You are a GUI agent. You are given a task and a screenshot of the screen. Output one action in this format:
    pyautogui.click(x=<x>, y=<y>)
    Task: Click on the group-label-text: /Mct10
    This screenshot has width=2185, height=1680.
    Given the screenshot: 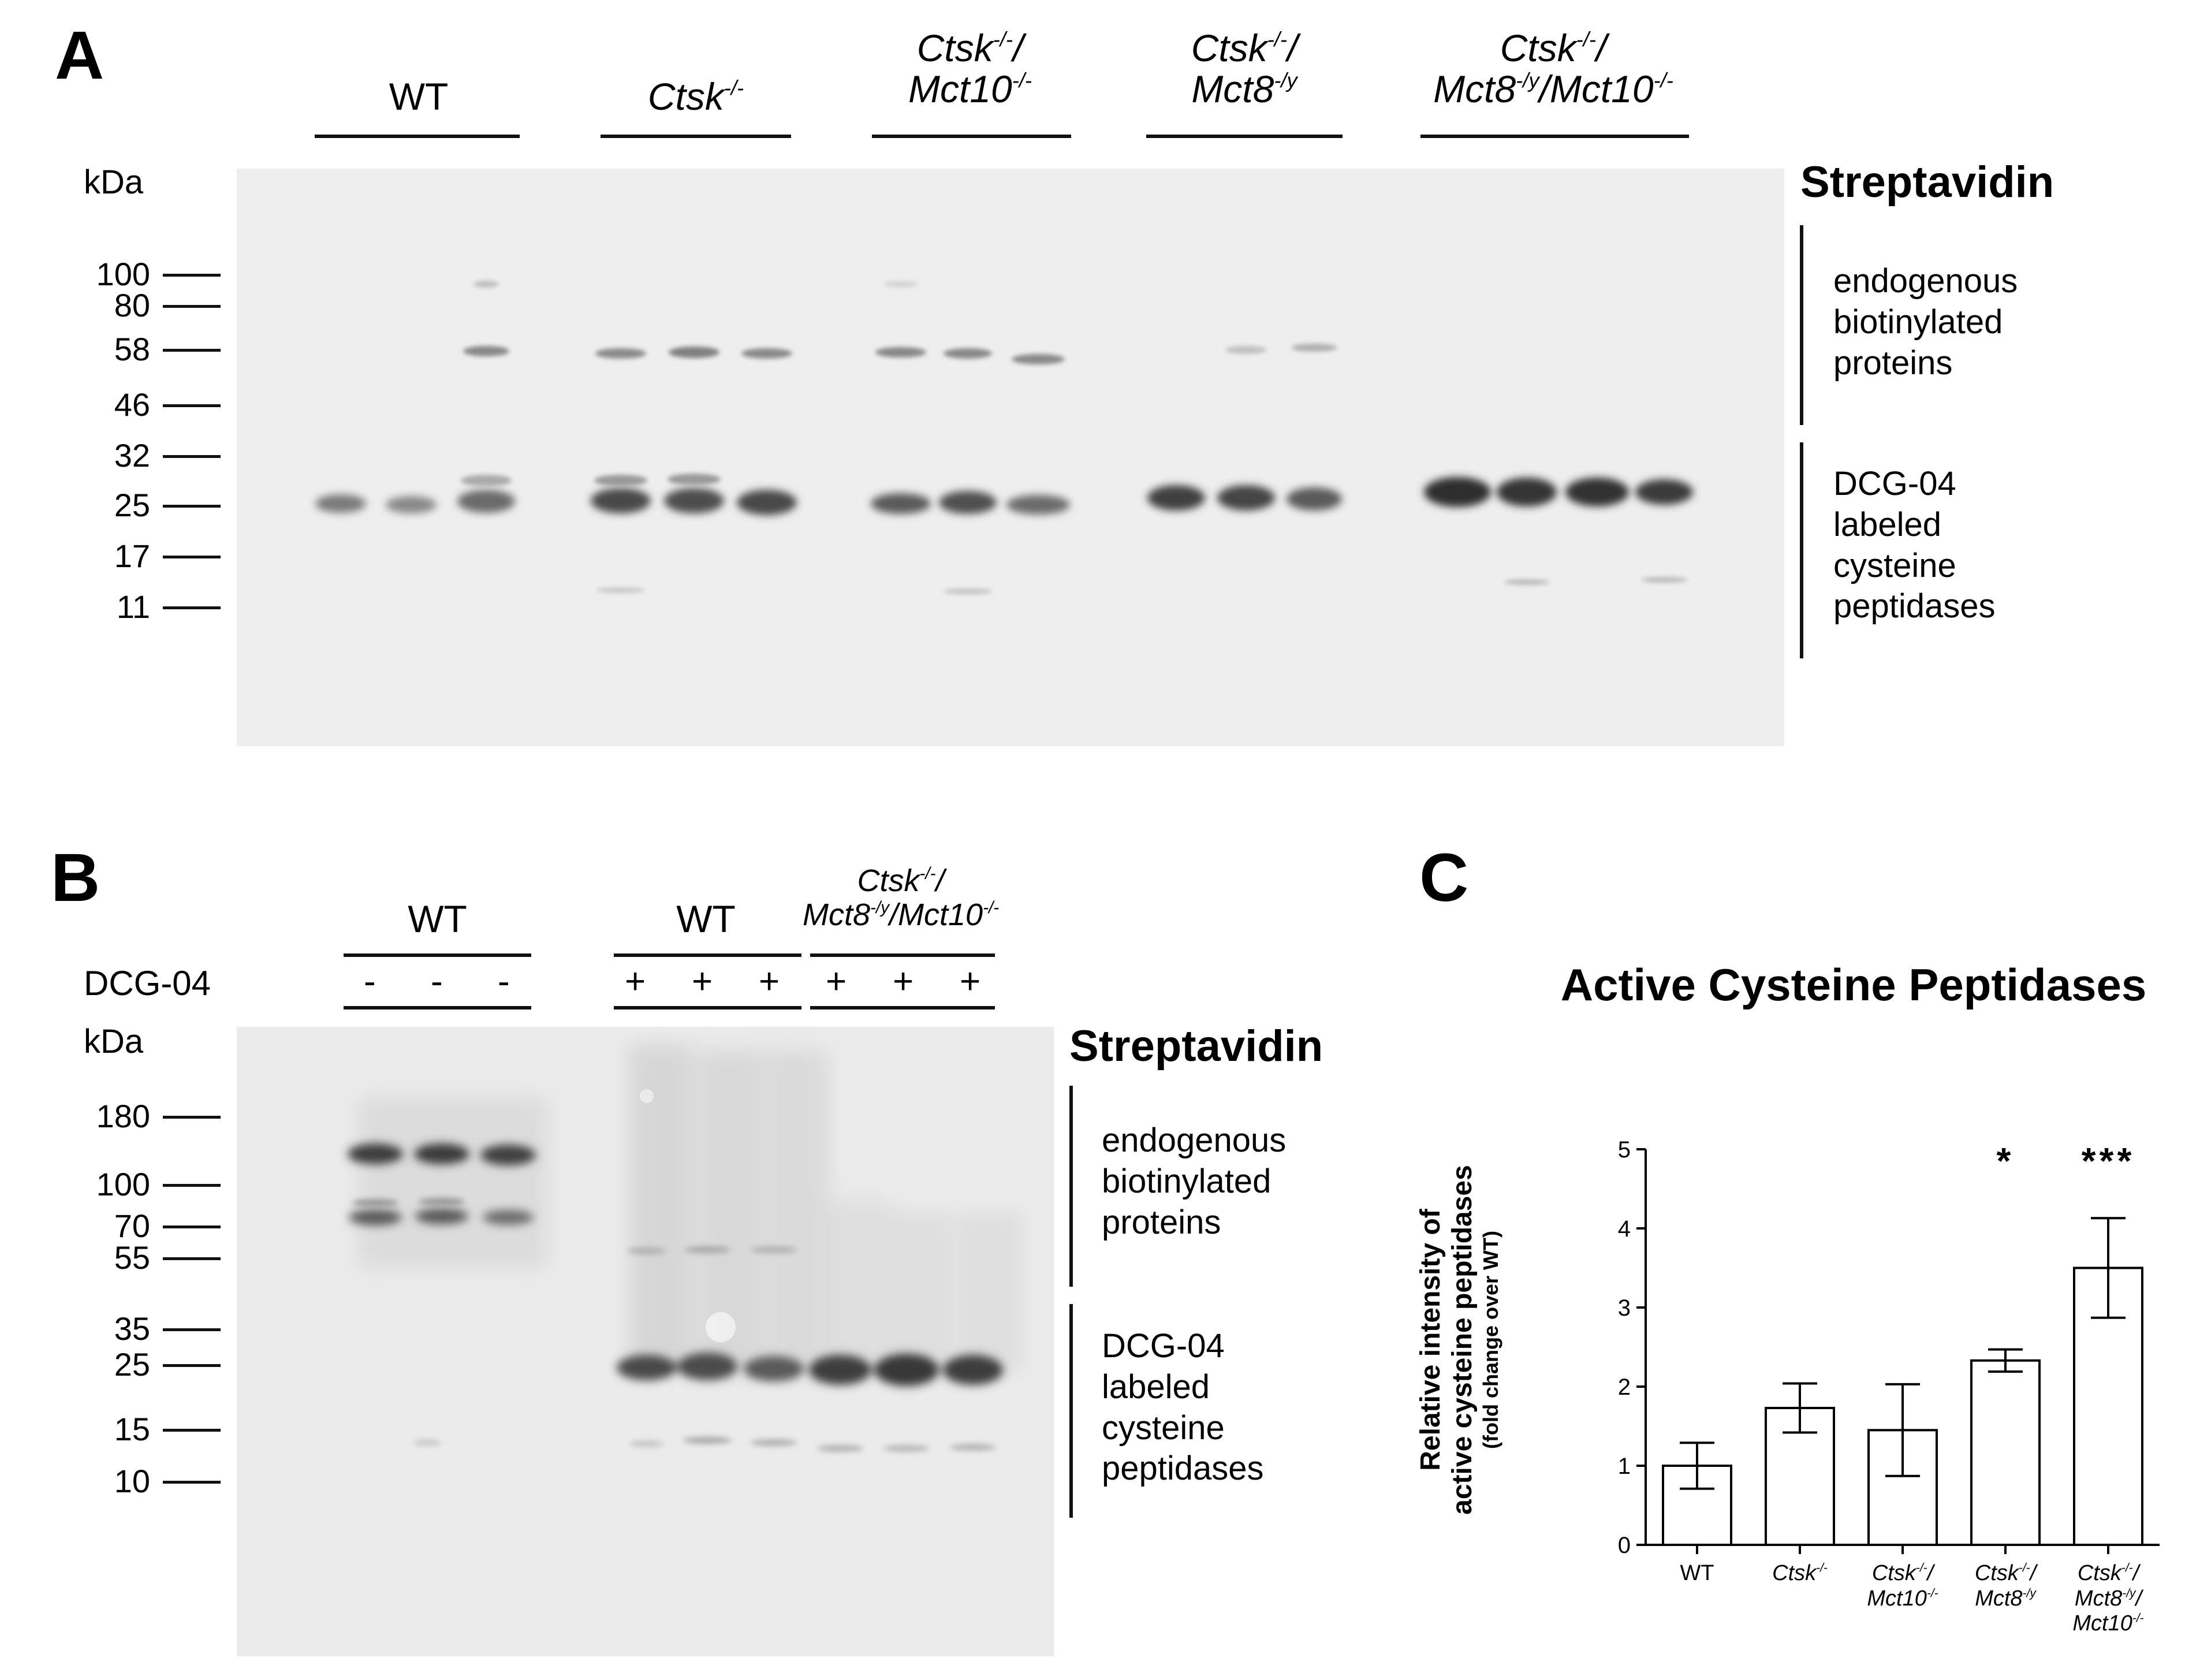 What is the action you would take?
    pyautogui.click(x=936, y=915)
    